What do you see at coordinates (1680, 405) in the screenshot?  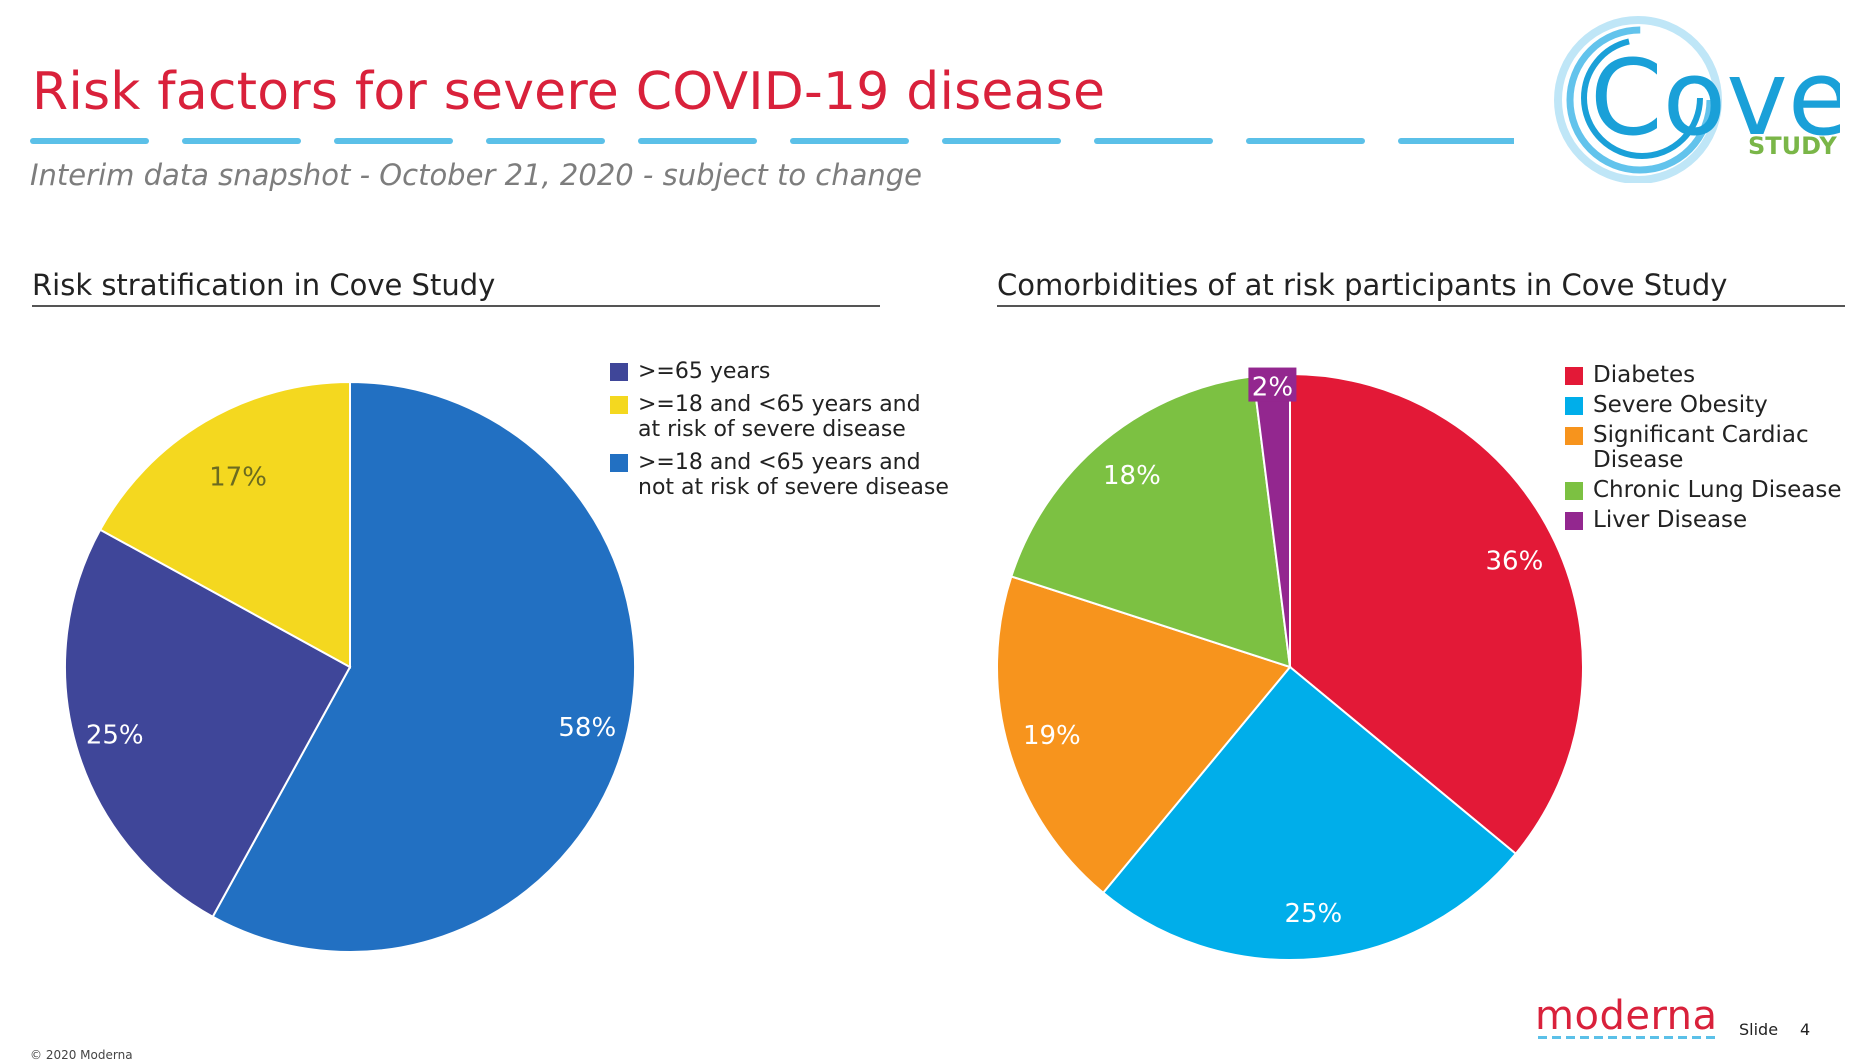 I see `legend-label: Severe Obesity` at bounding box center [1680, 405].